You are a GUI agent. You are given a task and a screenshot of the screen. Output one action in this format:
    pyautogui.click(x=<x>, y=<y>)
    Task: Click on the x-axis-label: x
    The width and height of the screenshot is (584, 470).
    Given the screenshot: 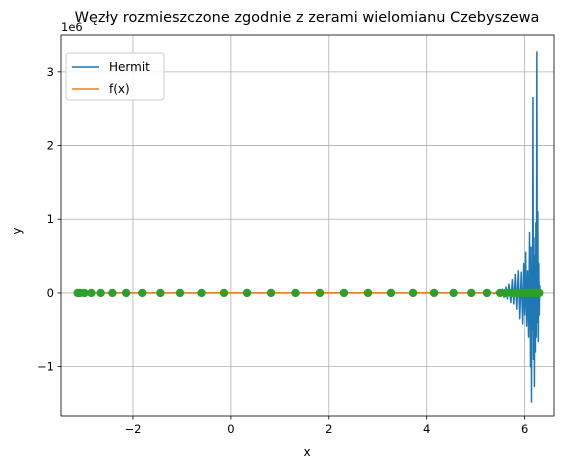 What is the action you would take?
    pyautogui.click(x=306, y=452)
    